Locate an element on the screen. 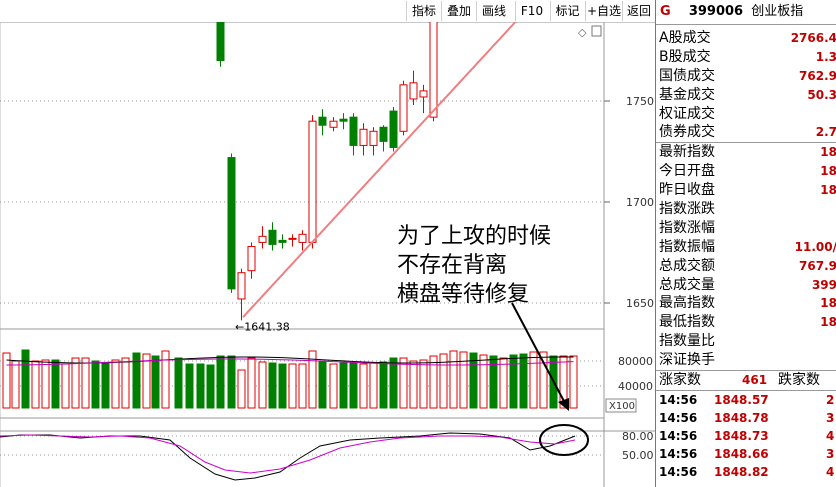 The width and height of the screenshot is (836, 487). tick-vol: 2 is located at coordinates (830, 399).